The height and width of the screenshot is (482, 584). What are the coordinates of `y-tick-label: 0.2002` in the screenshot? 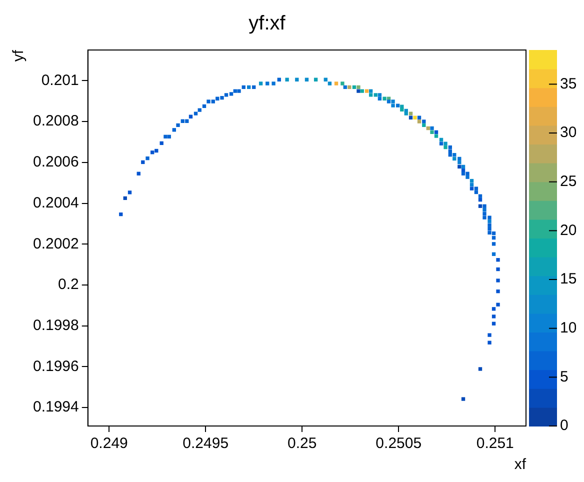 It's located at (55, 243).